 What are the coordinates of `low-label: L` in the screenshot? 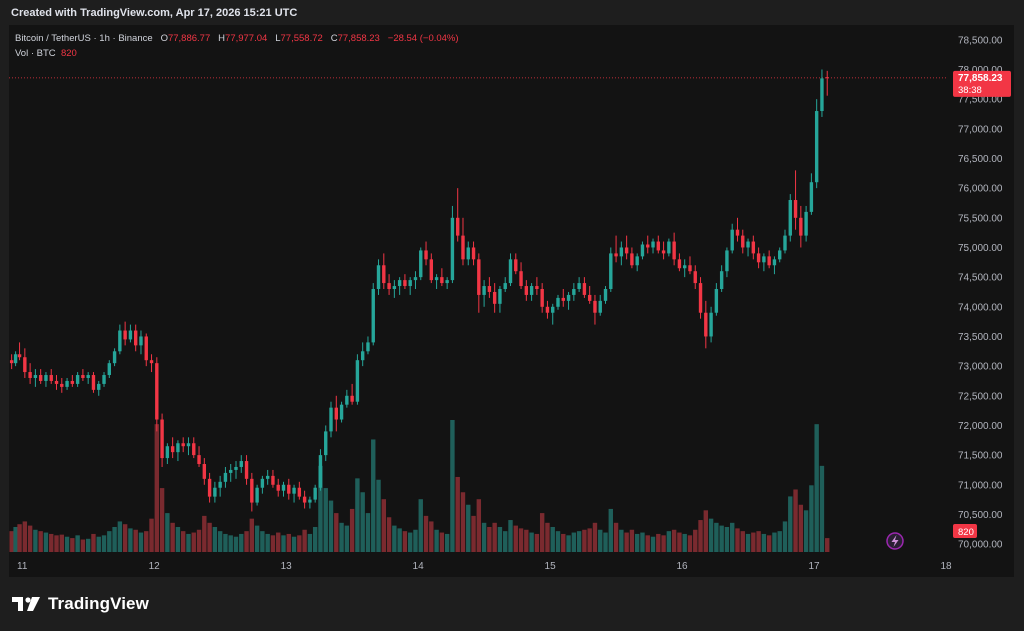 It's located at (278, 38).